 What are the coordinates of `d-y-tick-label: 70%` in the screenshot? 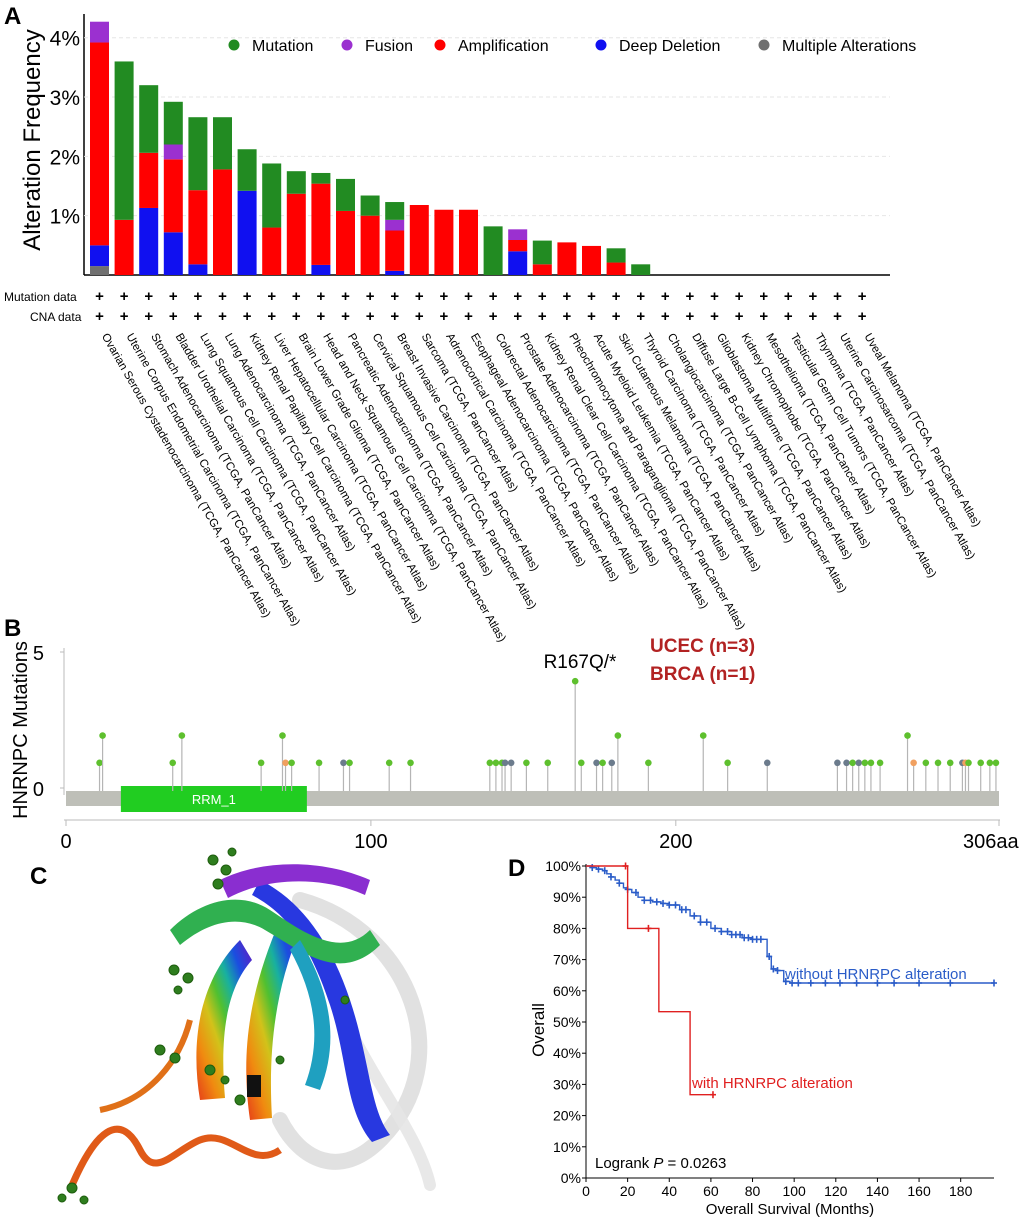 It's located at (567, 960).